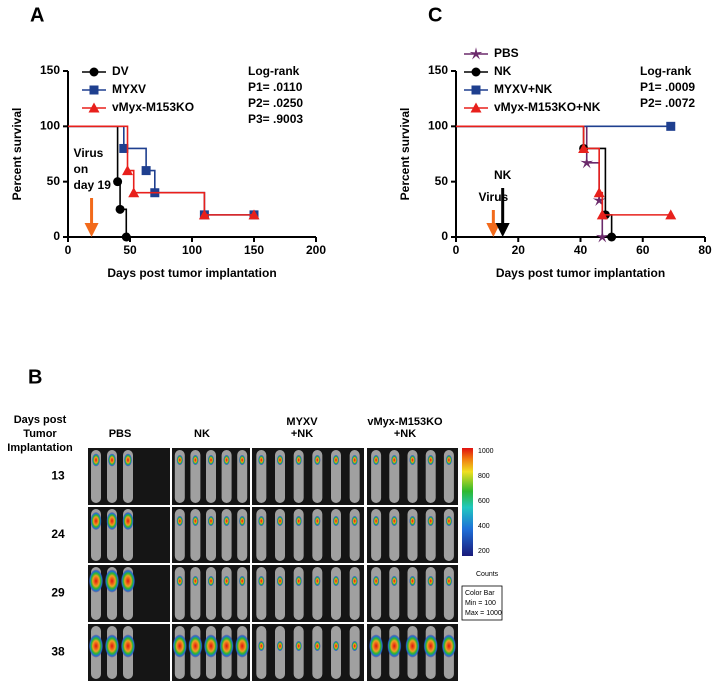 The height and width of the screenshot is (684, 713). I want to click on panel-letter: A, so click(37, 15).